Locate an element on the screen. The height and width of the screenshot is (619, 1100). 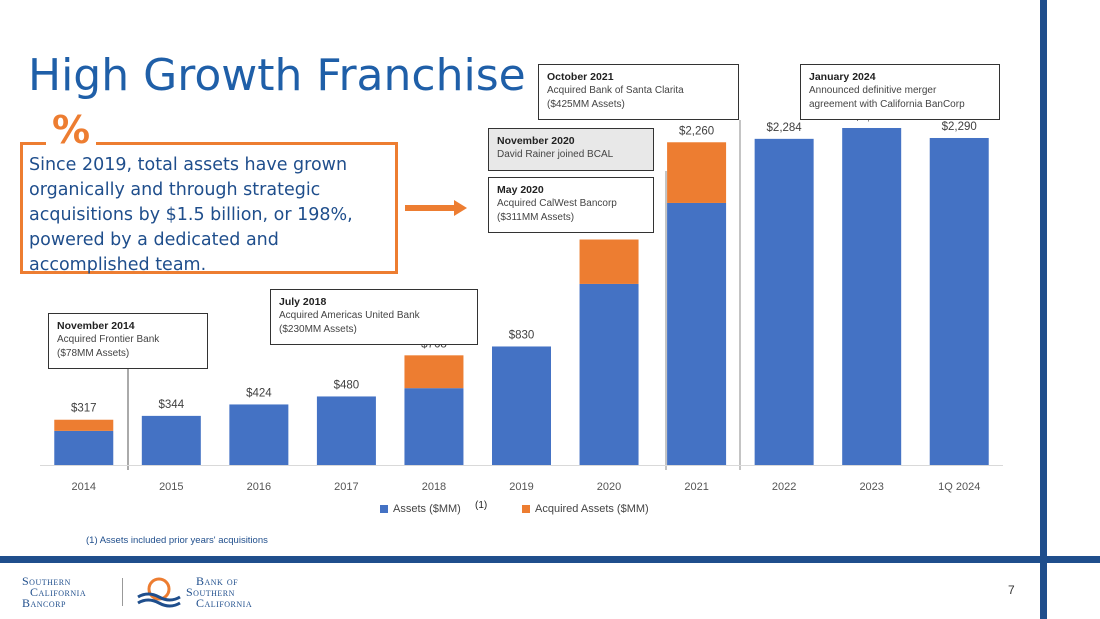
bar-assets-2021 is located at coordinates (697, 333).